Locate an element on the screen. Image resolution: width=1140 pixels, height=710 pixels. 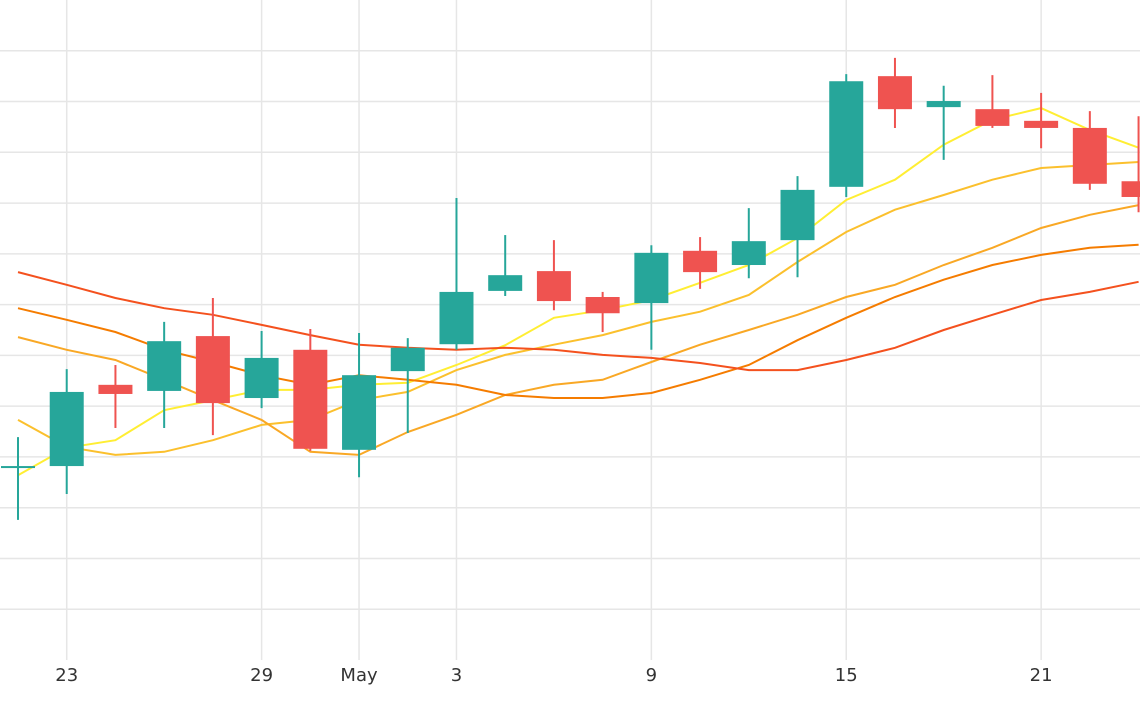
x-tick-label: 29 is located at coordinates (261, 675).